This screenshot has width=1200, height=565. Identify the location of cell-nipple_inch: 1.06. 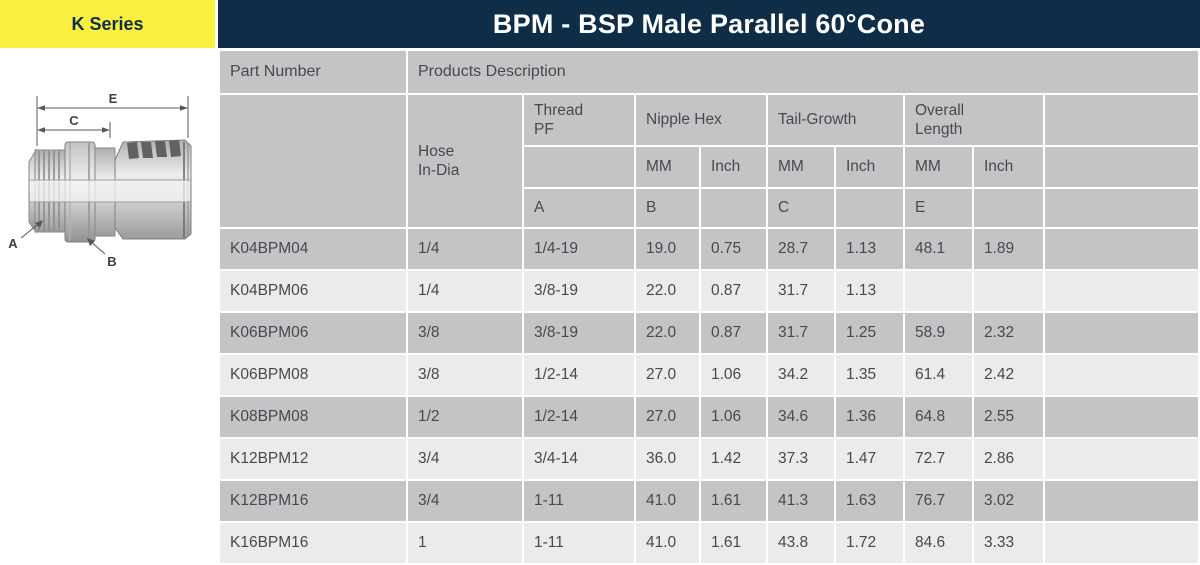
(733, 417).